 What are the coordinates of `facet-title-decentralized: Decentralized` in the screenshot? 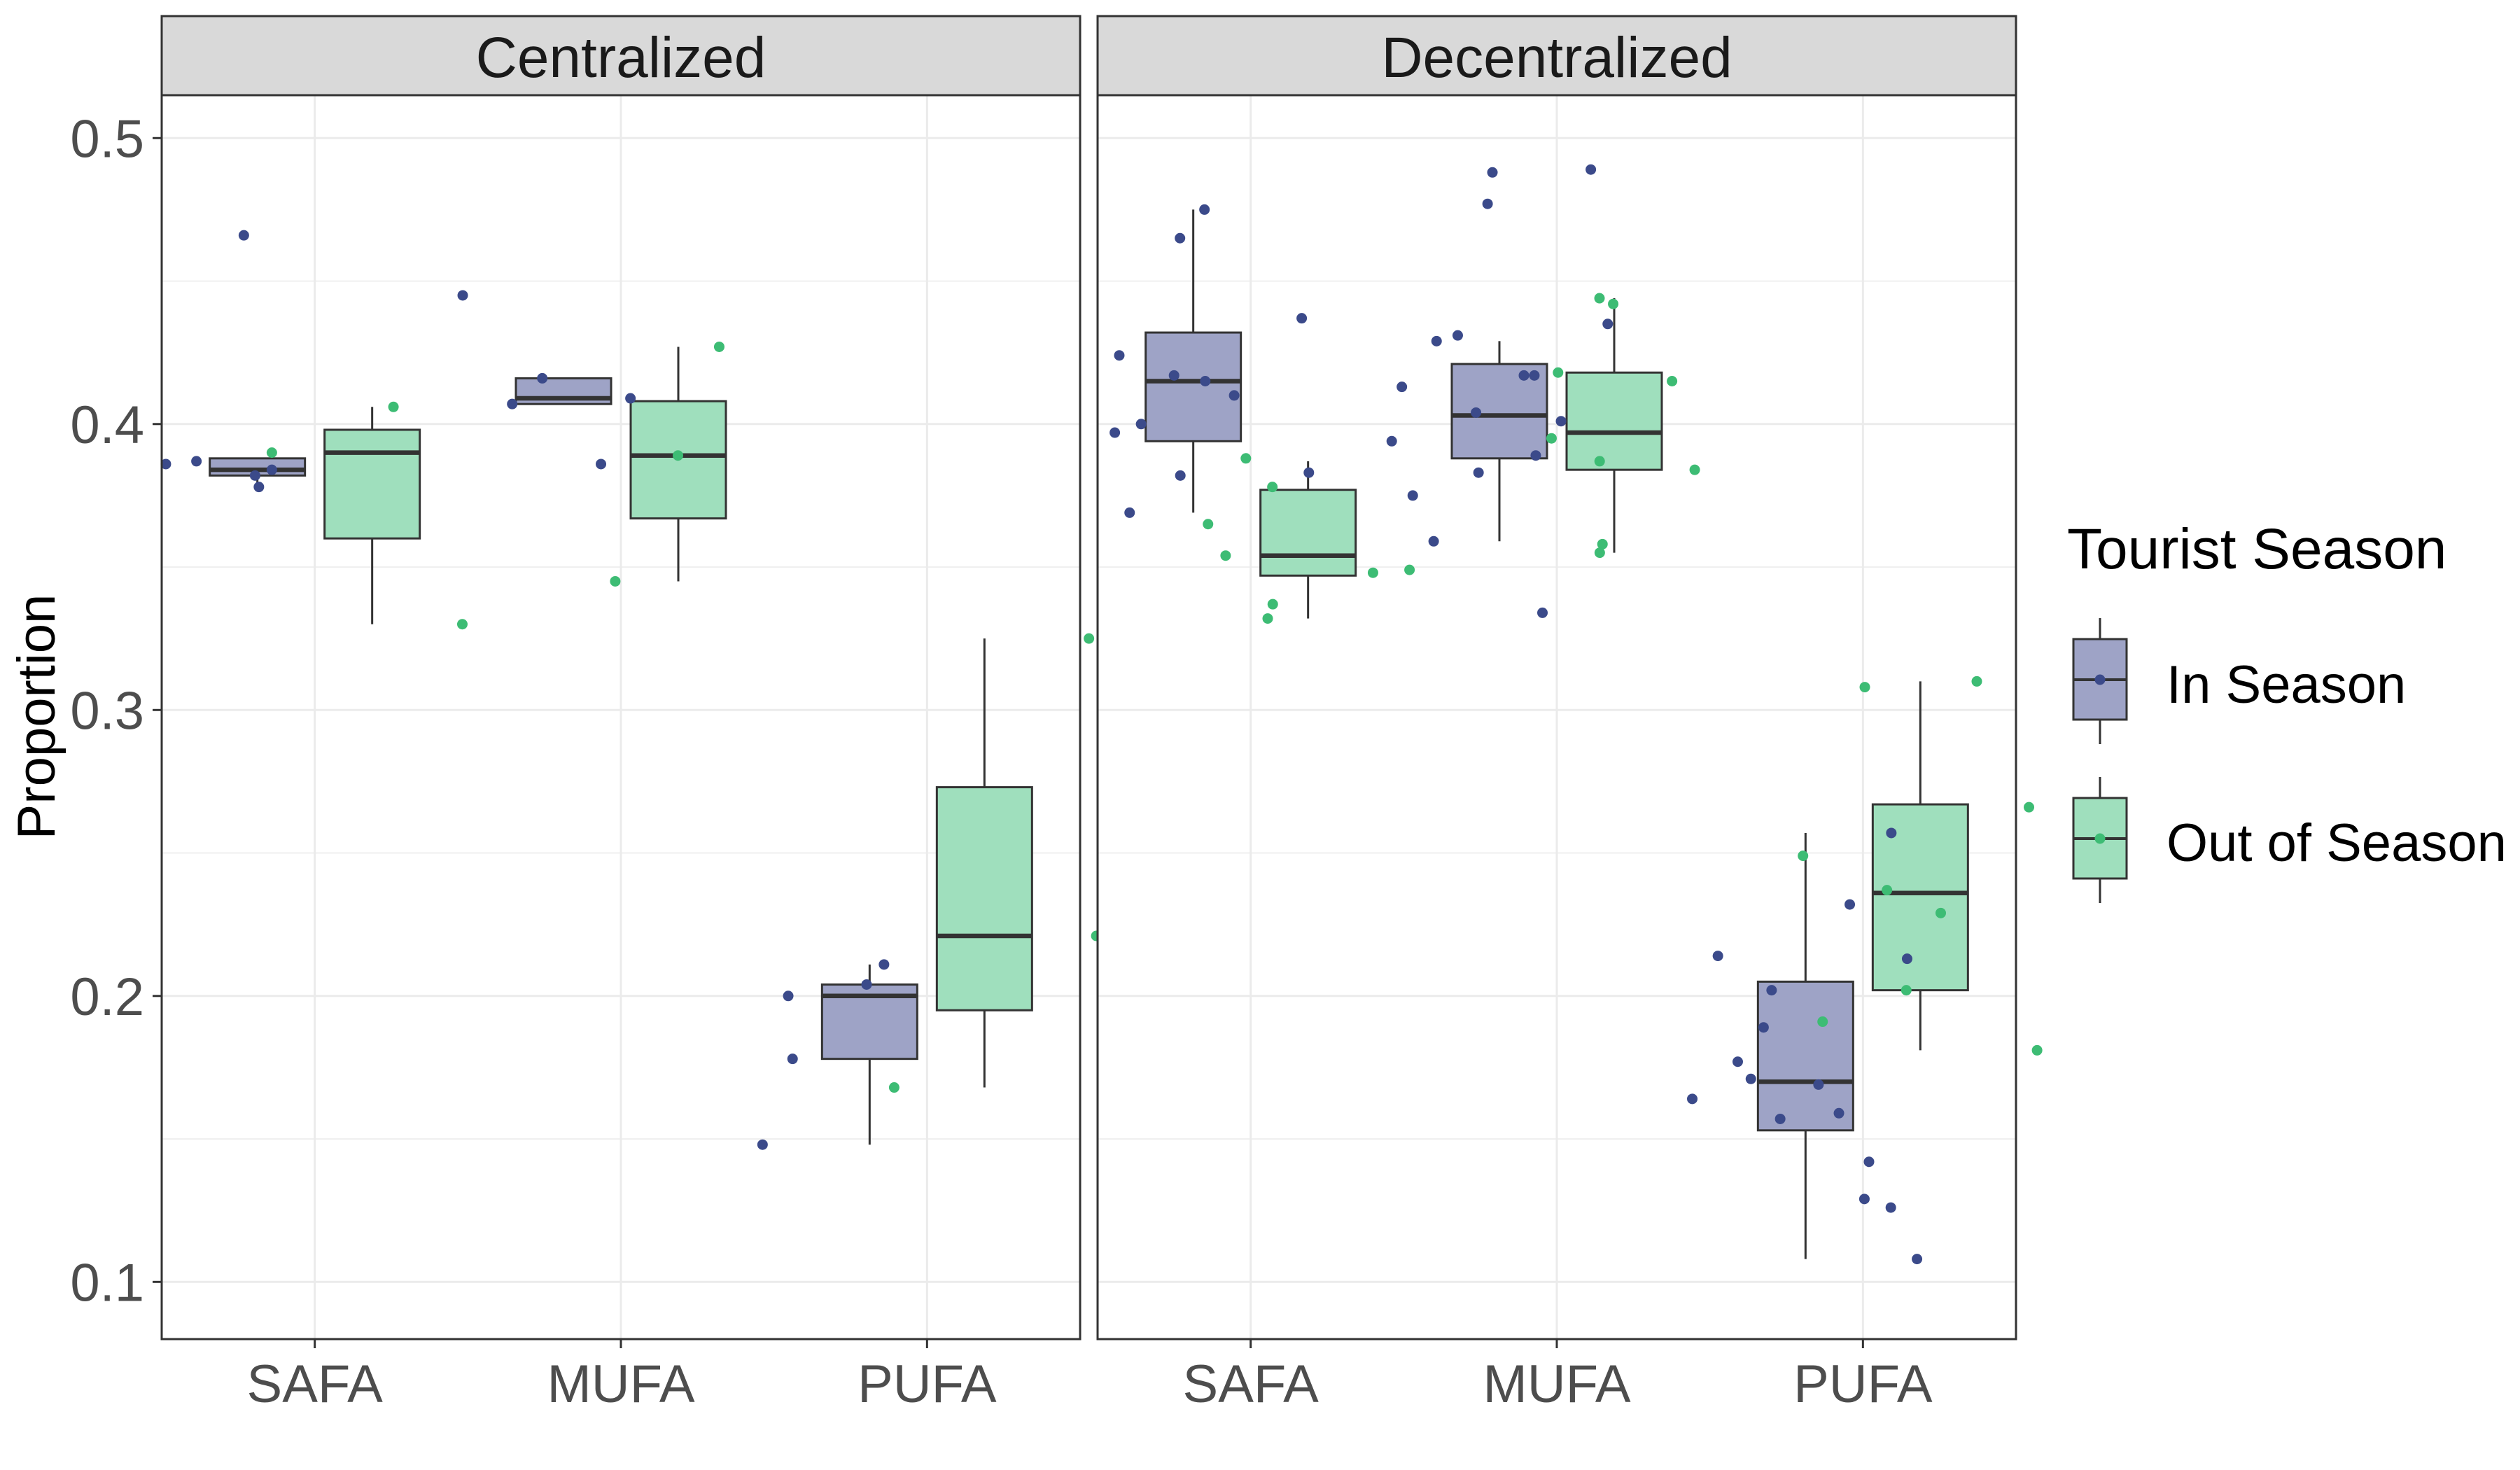 It's located at (1556, 58).